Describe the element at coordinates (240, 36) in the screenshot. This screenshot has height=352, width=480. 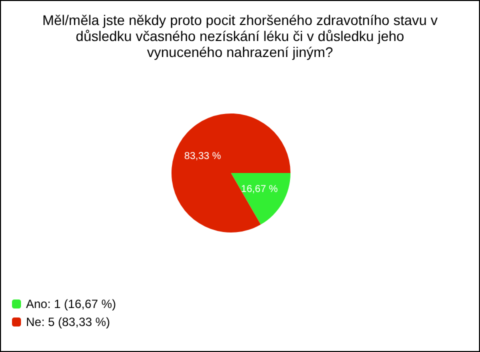
I see `chart-title: Měl/měla jste někdy proto pocit zhoršeného zdravotního stavu v důsledku včasného nezískání léku či v důsledku jeho vynuceného nahrazení jiným?` at that location.